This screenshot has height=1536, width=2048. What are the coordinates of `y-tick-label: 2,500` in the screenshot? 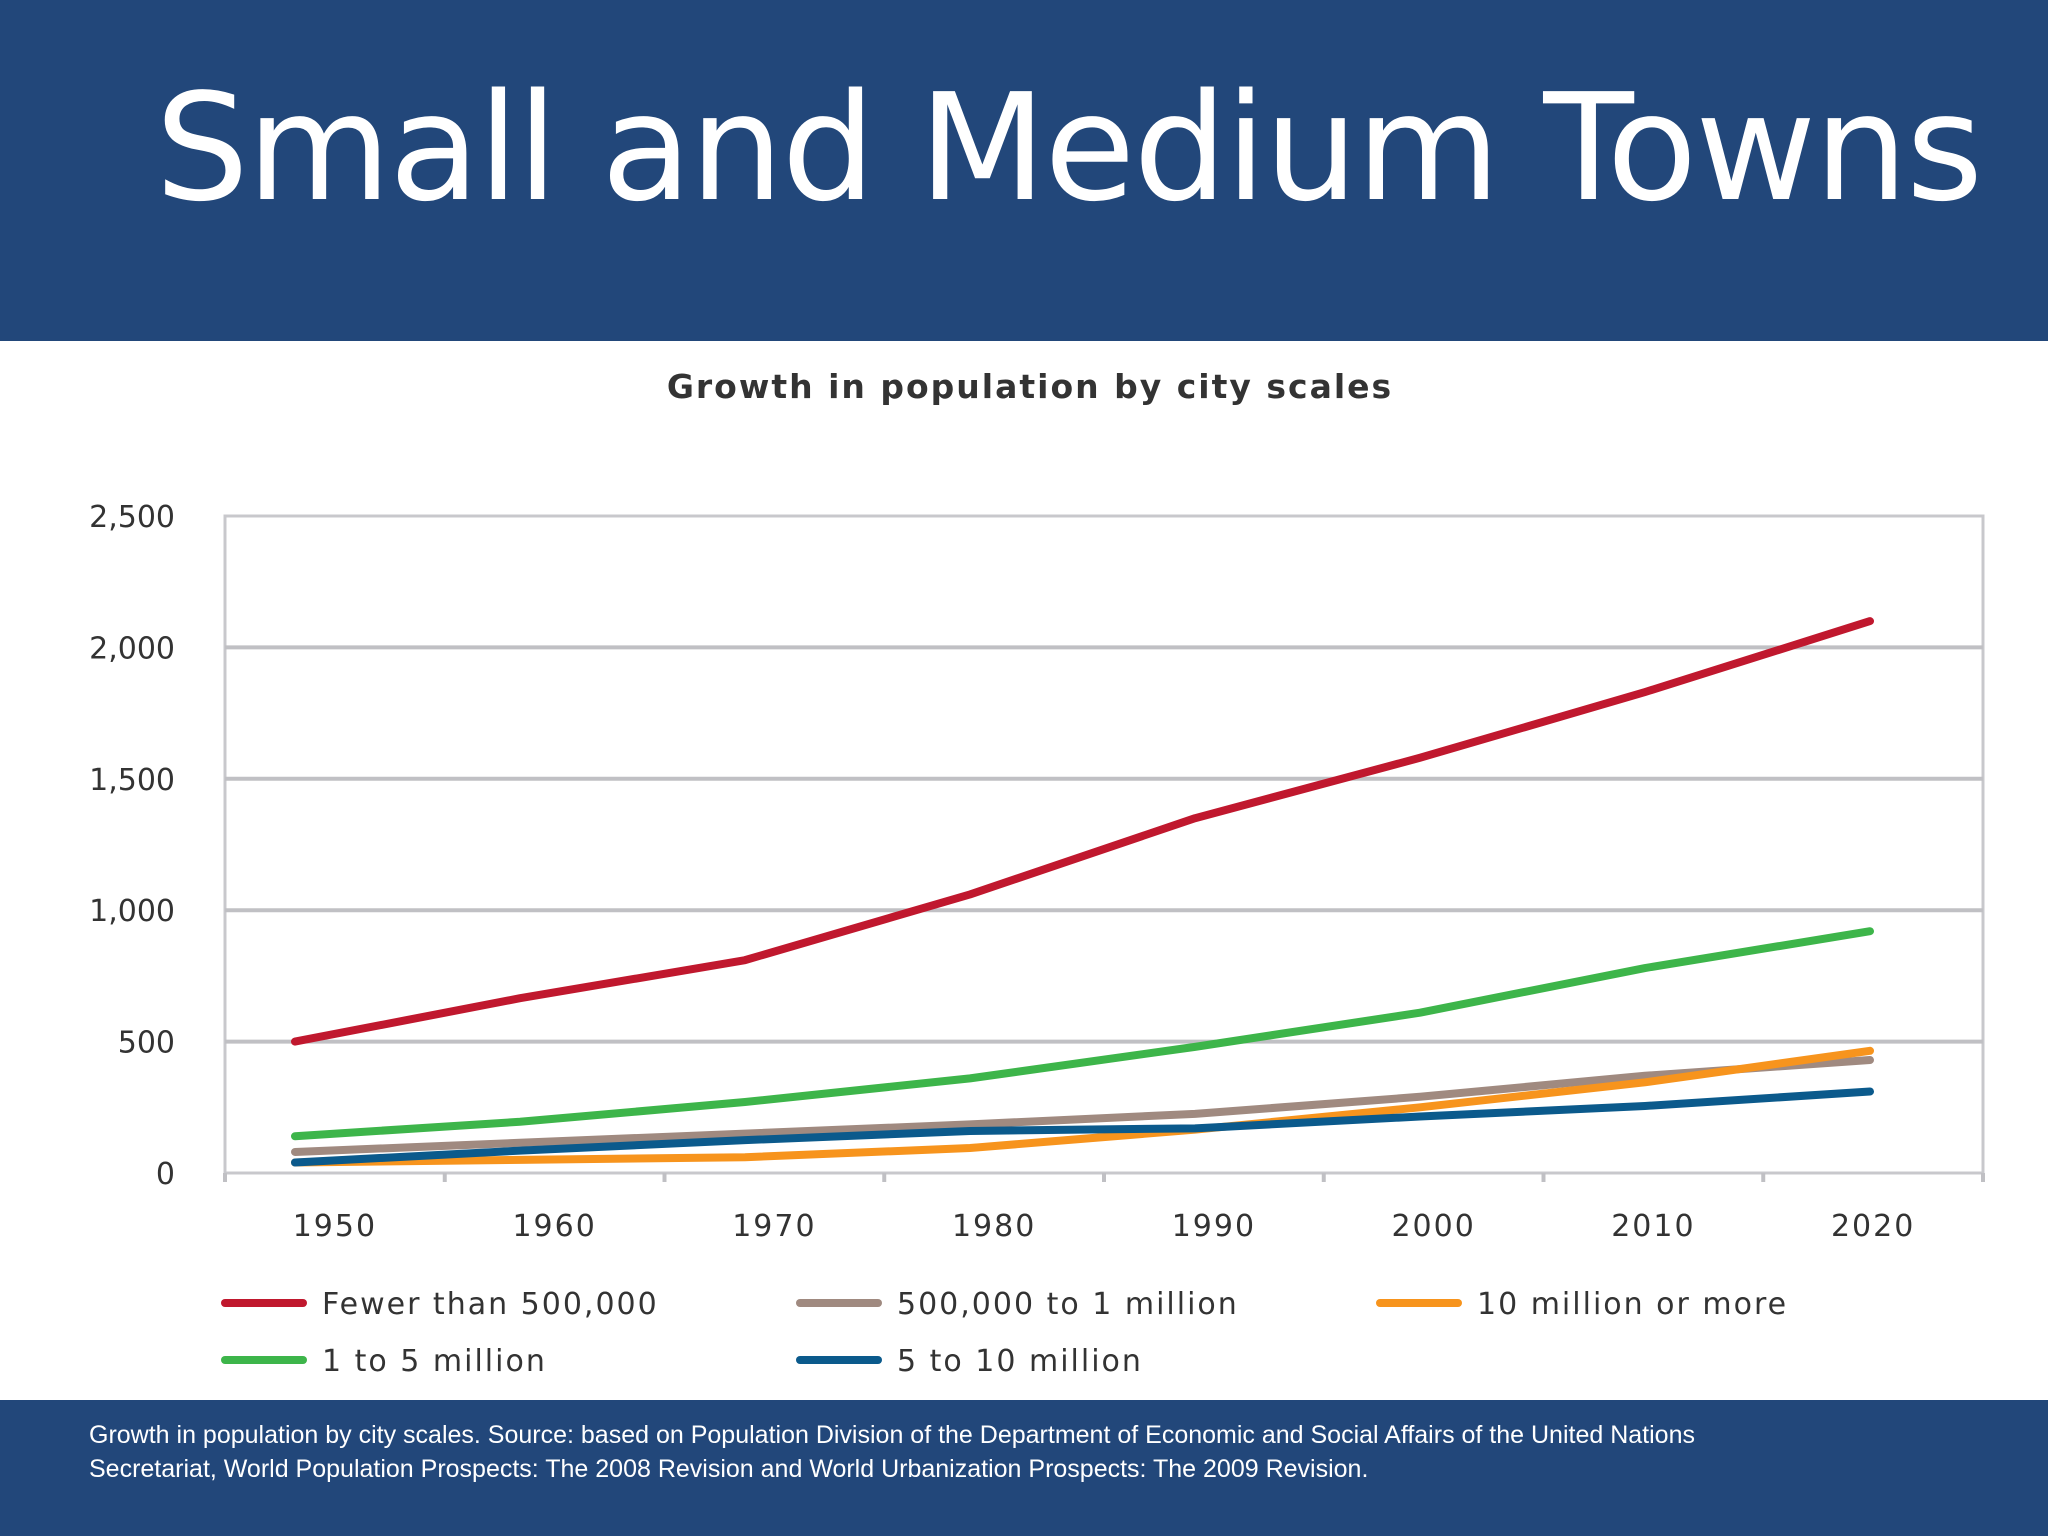 It's located at (132, 517).